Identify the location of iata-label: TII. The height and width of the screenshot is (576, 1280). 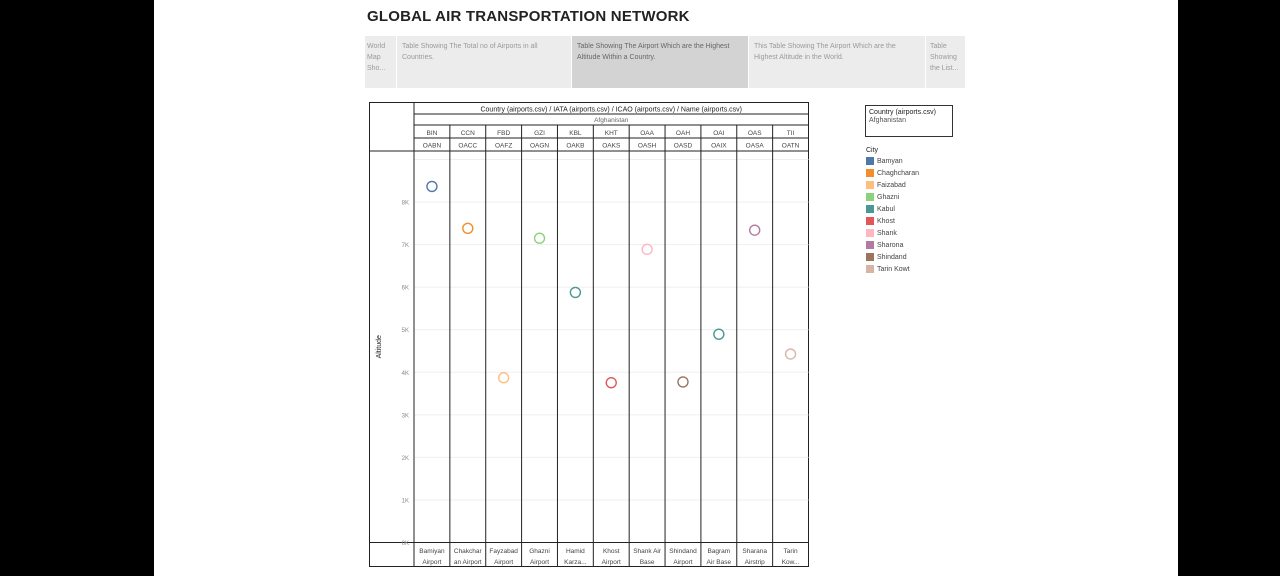
(791, 133).